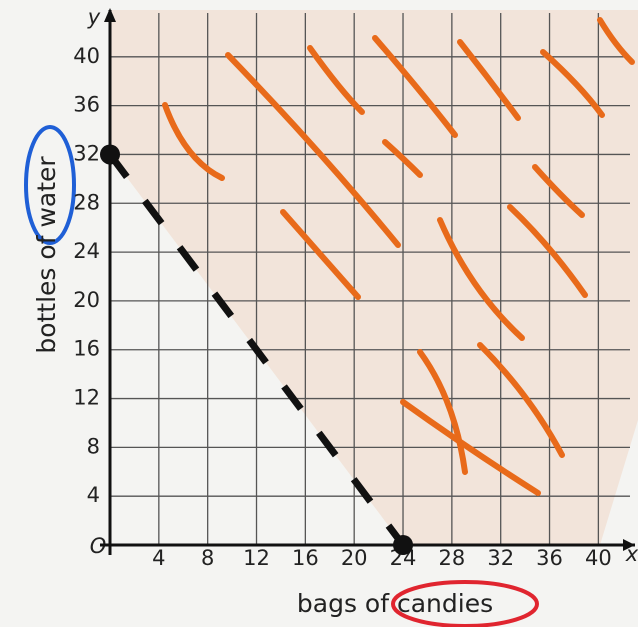  What do you see at coordinates (354, 558) in the screenshot?
I see `x-tick-label: 20` at bounding box center [354, 558].